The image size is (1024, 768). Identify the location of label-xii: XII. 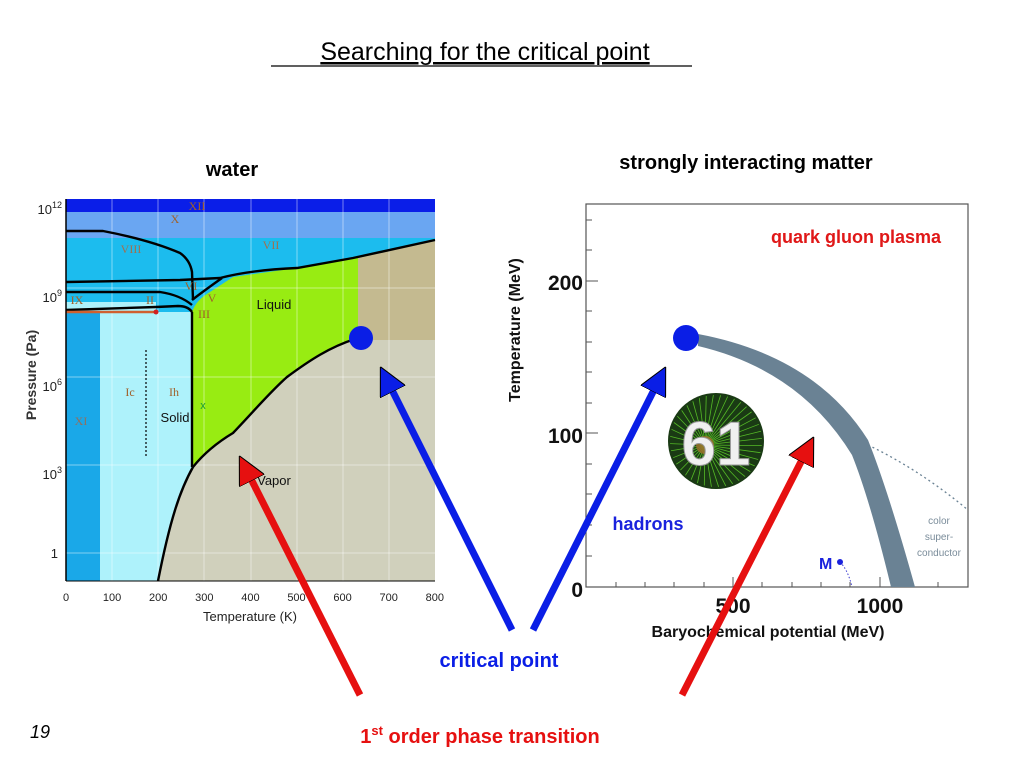
(197, 206).